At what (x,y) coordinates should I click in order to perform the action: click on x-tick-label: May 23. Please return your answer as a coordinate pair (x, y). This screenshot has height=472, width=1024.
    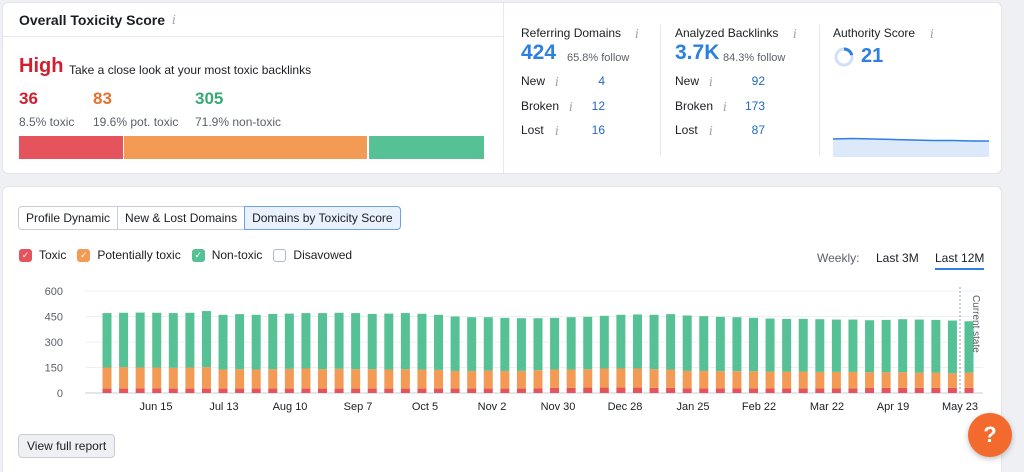
    Looking at the image, I should click on (960, 407).